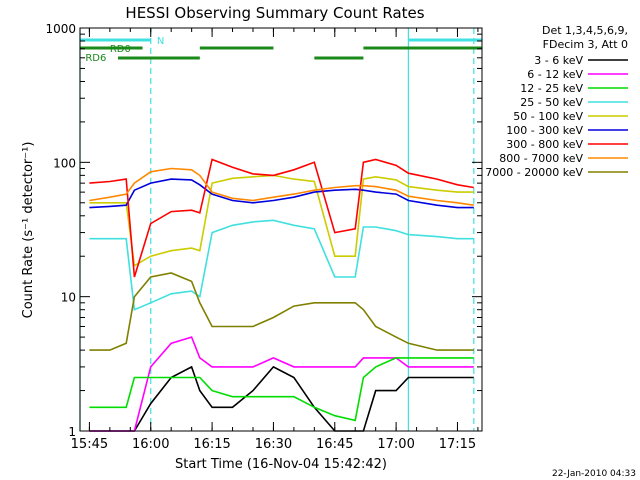 The height and width of the screenshot is (480, 640). Describe the element at coordinates (594, 474) in the screenshot. I see `footer-timestamp: 22-Jan-2010 04:33` at that location.